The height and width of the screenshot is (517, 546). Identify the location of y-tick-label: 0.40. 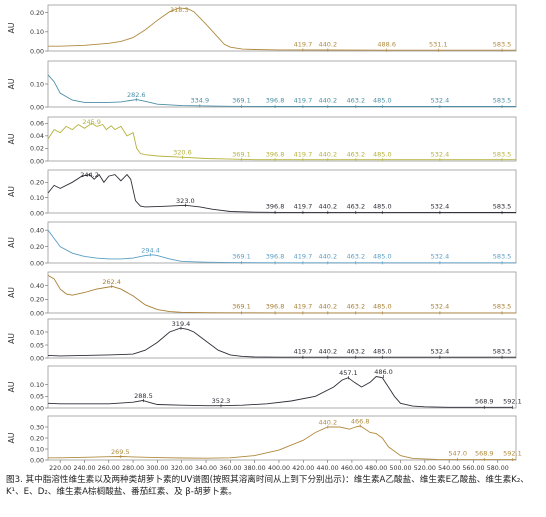
(37, 231).